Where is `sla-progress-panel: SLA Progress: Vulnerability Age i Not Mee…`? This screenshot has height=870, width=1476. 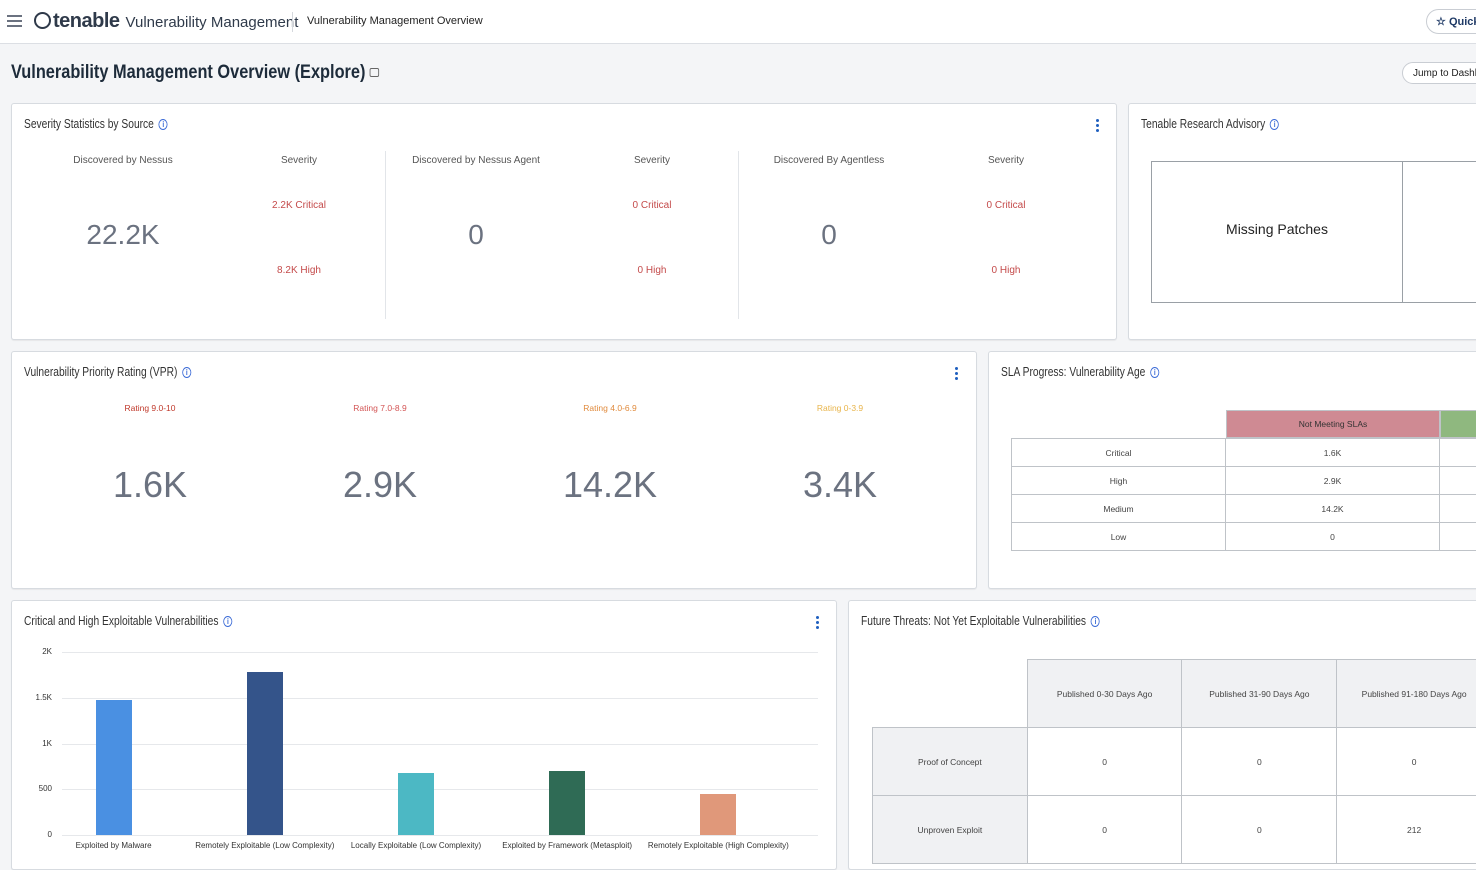
sla-progress-panel: SLA Progress: Vulnerability Age i Not Mee… is located at coordinates (1232, 470).